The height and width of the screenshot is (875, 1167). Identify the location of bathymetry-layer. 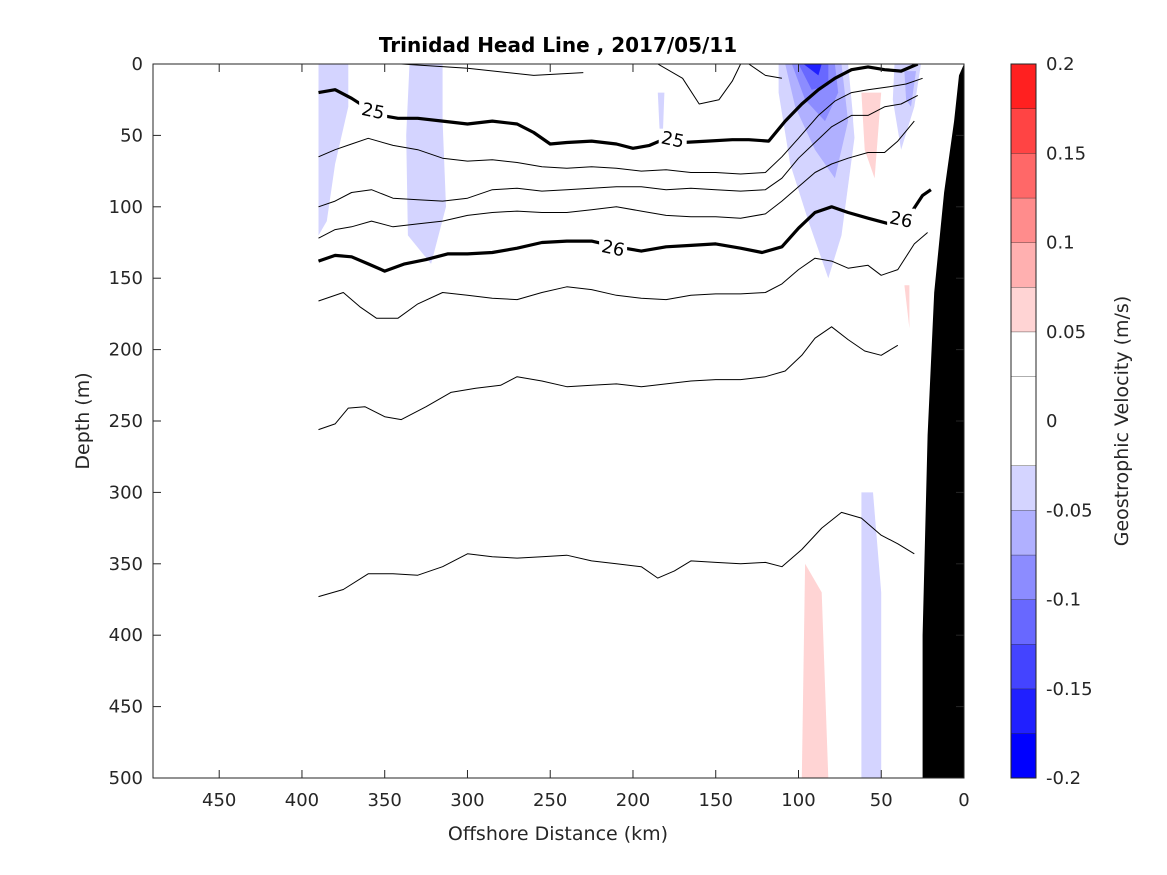
(943, 421).